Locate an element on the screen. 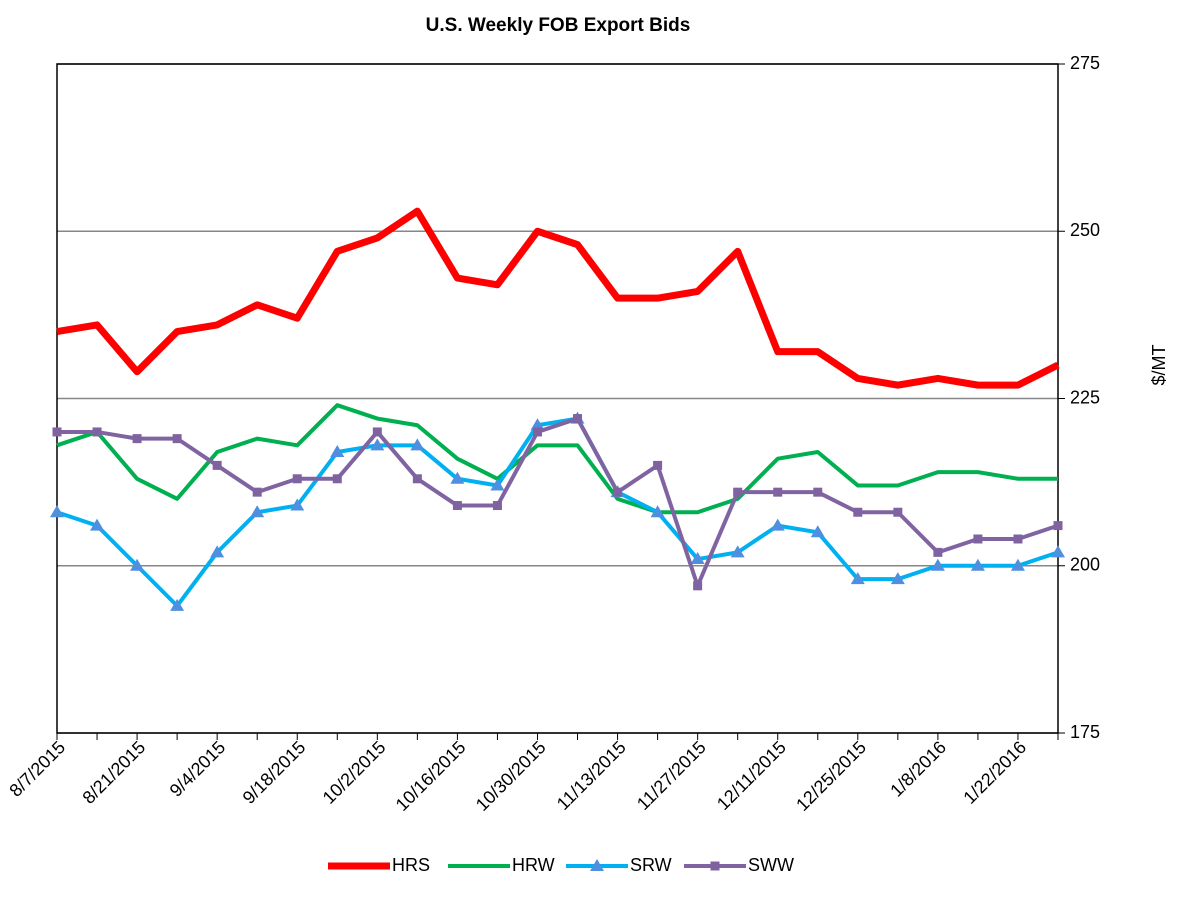 Image resolution: width=1183 pixels, height=909 pixels. legend-label: HRW is located at coordinates (533, 865).